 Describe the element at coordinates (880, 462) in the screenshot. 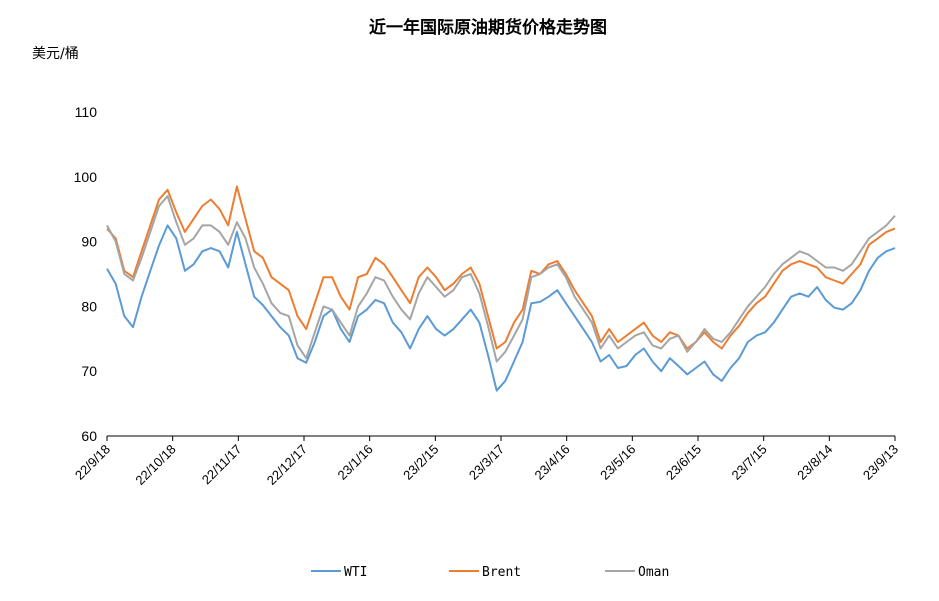

I see `x-tick-label: 23/9/13` at that location.